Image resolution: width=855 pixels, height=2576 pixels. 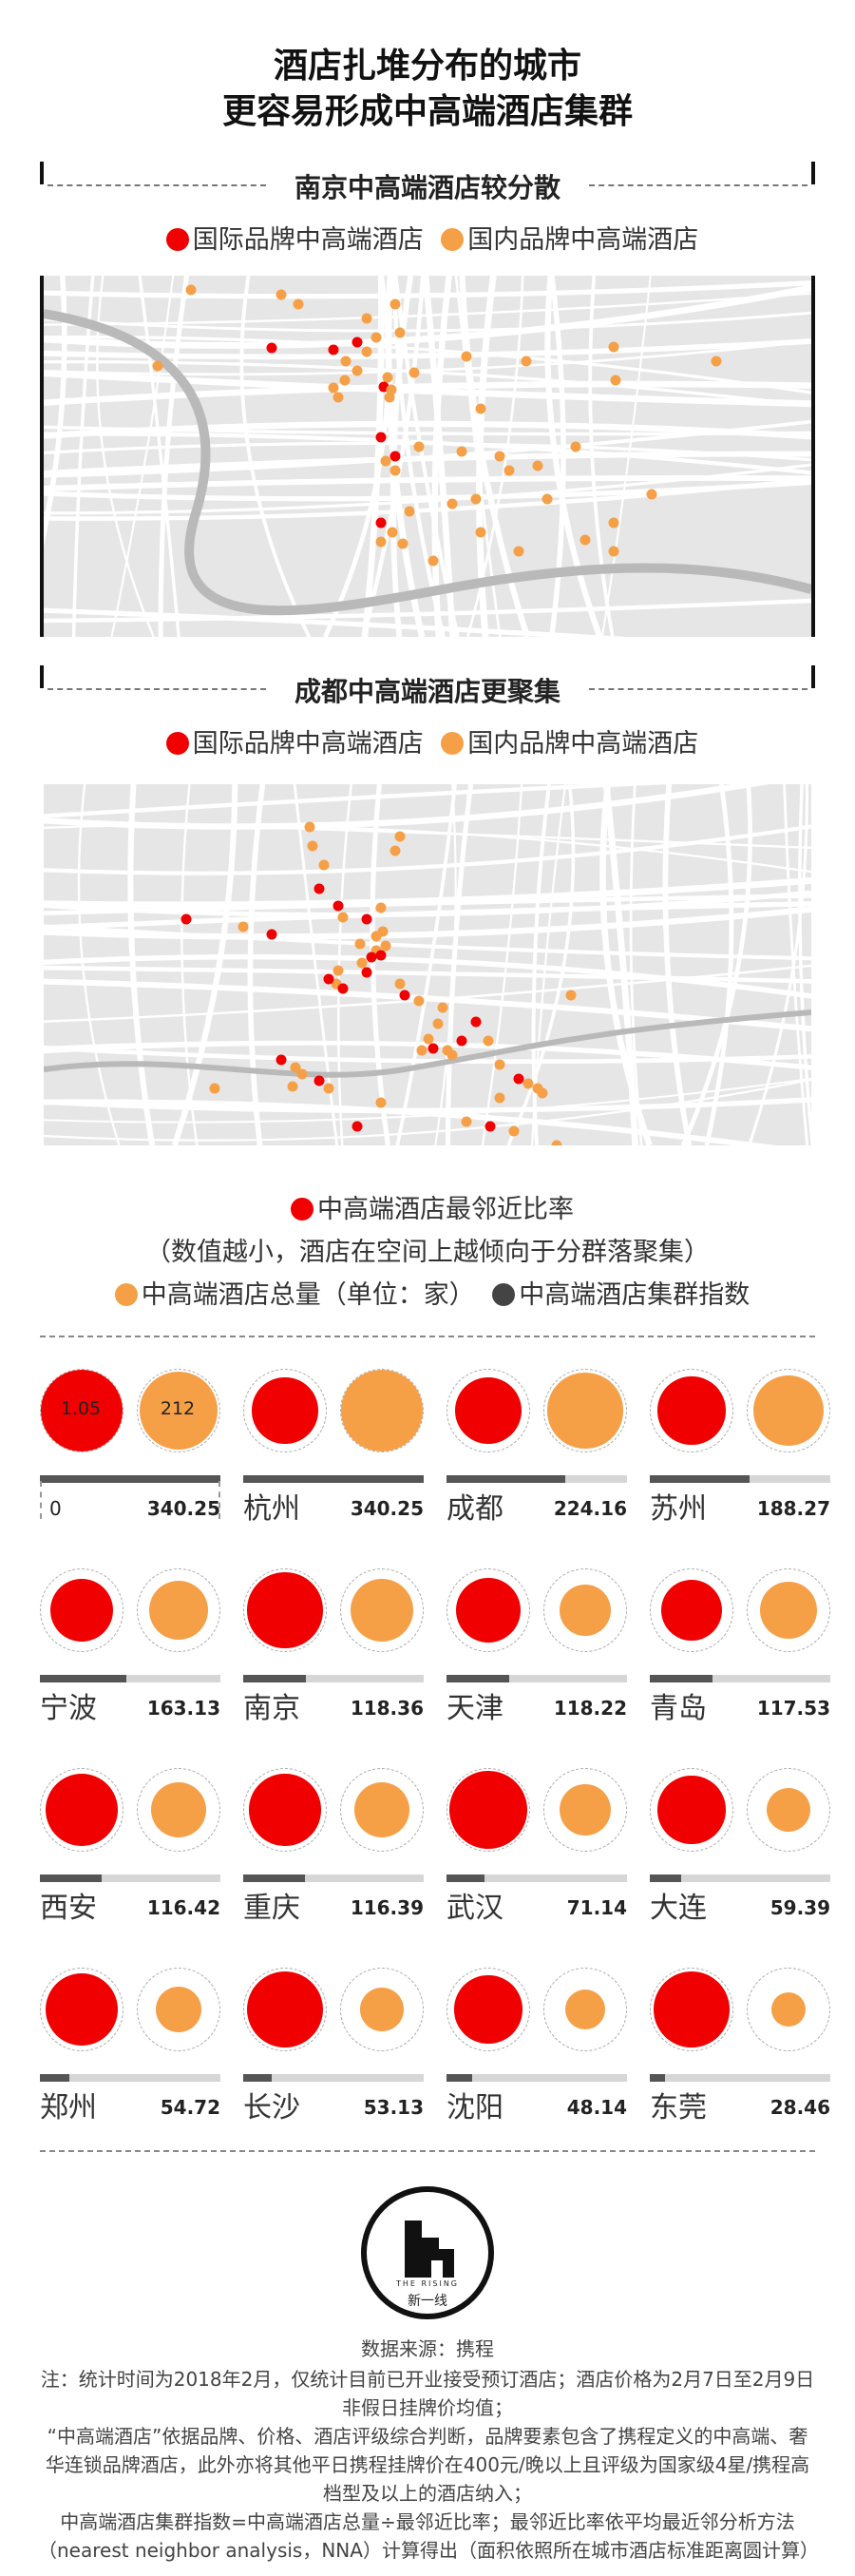 What do you see at coordinates (427, 741) in the screenshot?
I see `chengdu-legend: 国际品牌中高端酒店 国内品牌中高端酒店` at bounding box center [427, 741].